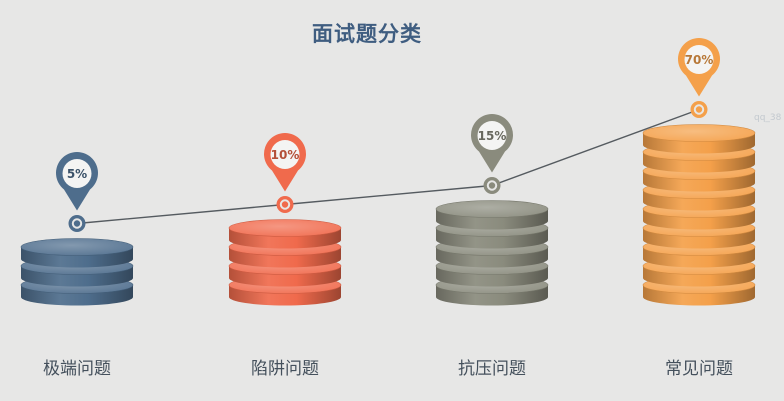 This screenshot has width=784, height=401. What do you see at coordinates (285, 369) in the screenshot?
I see `category-label-2: 陷阱问题` at bounding box center [285, 369].